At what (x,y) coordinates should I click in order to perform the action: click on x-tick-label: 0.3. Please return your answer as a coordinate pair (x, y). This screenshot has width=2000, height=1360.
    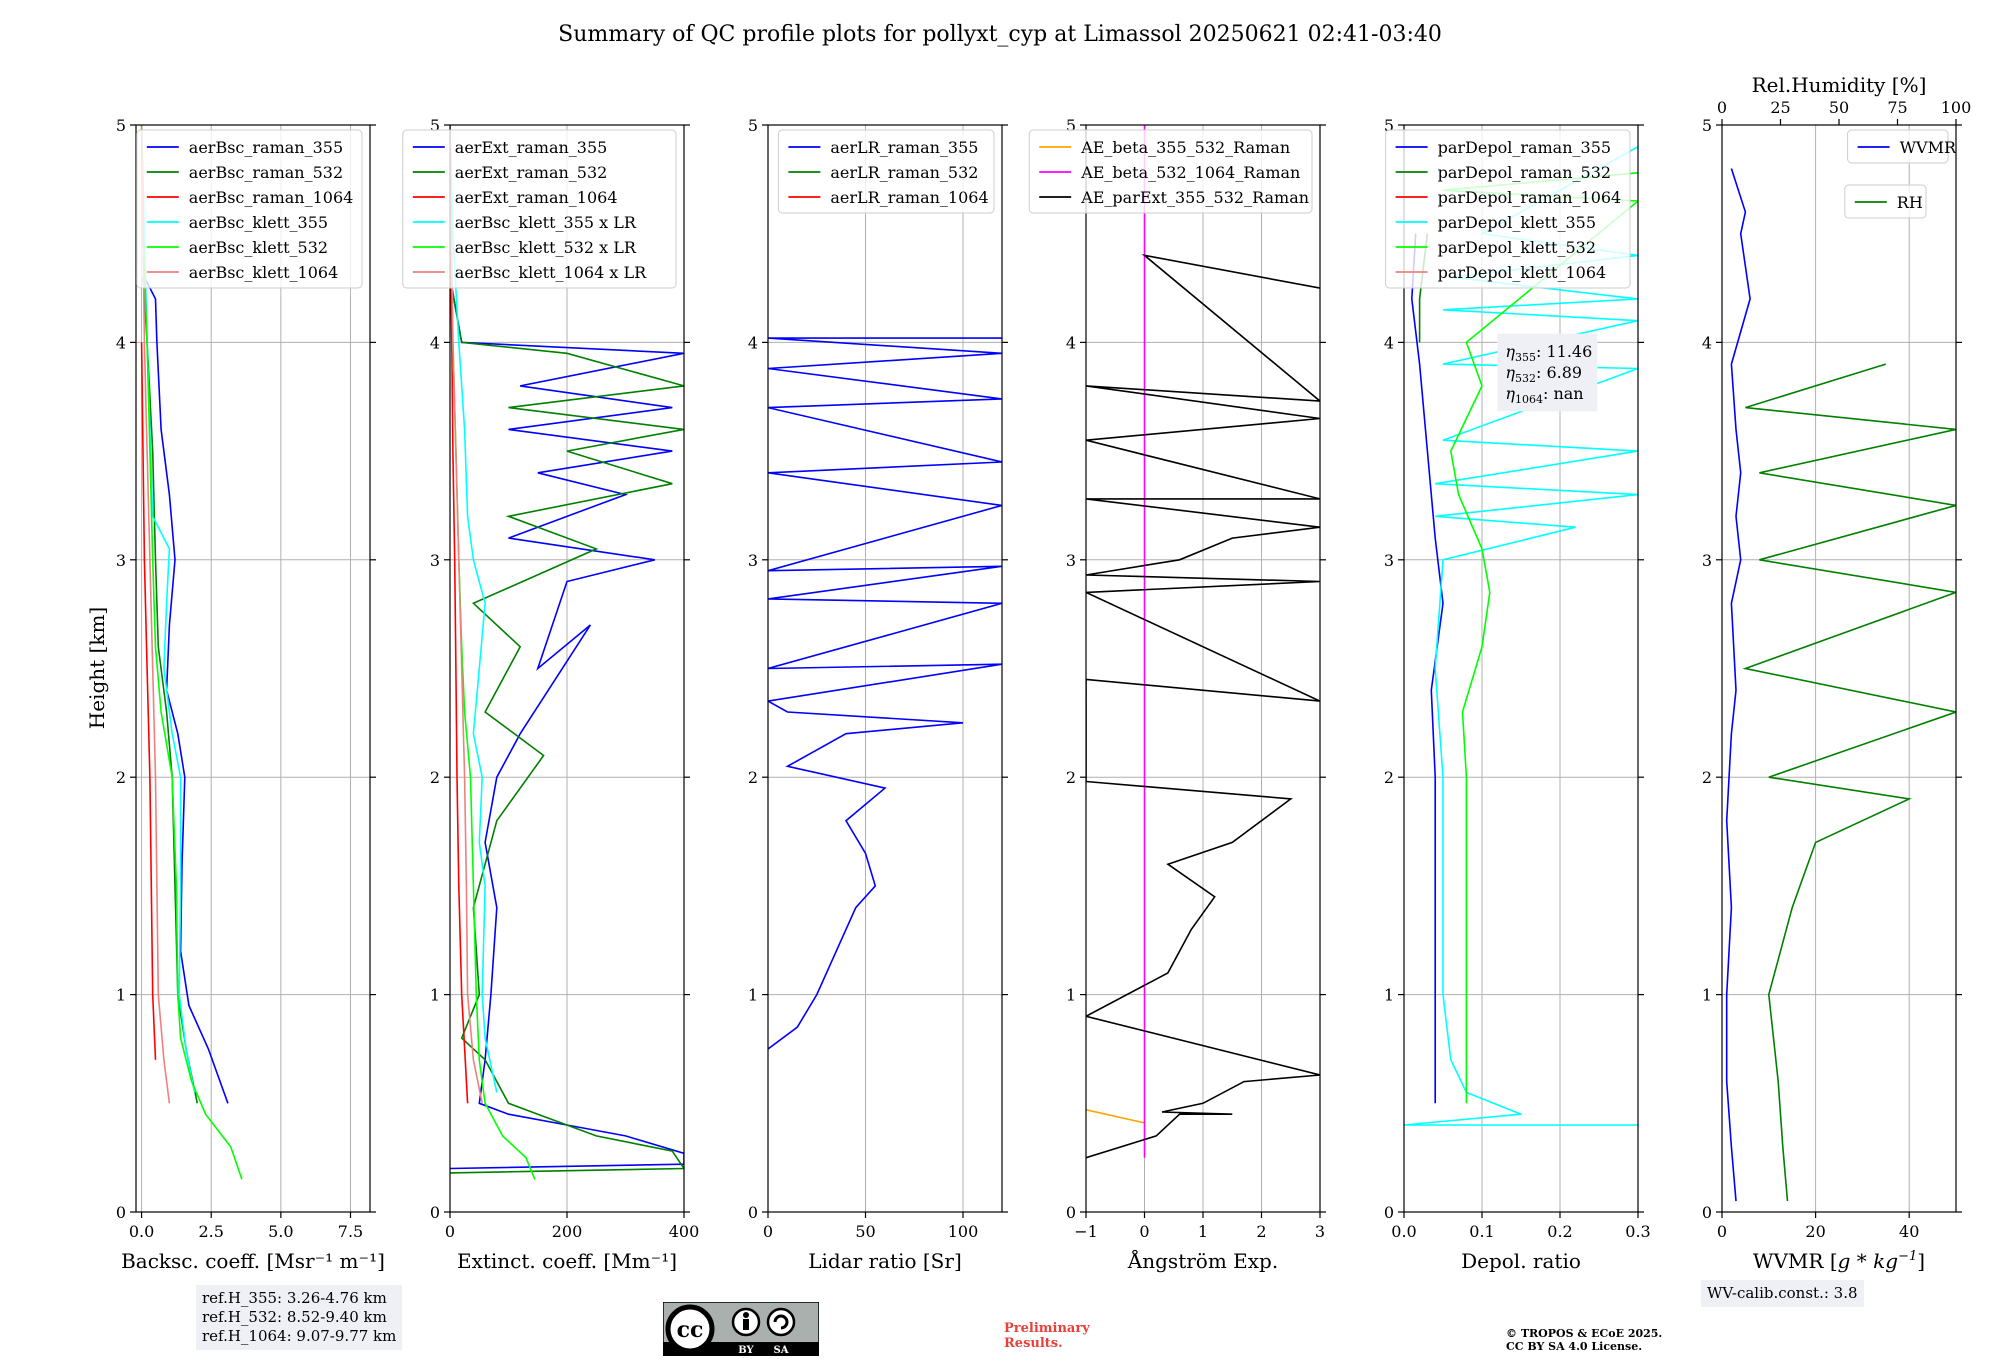
    Looking at the image, I should click on (1637, 1231).